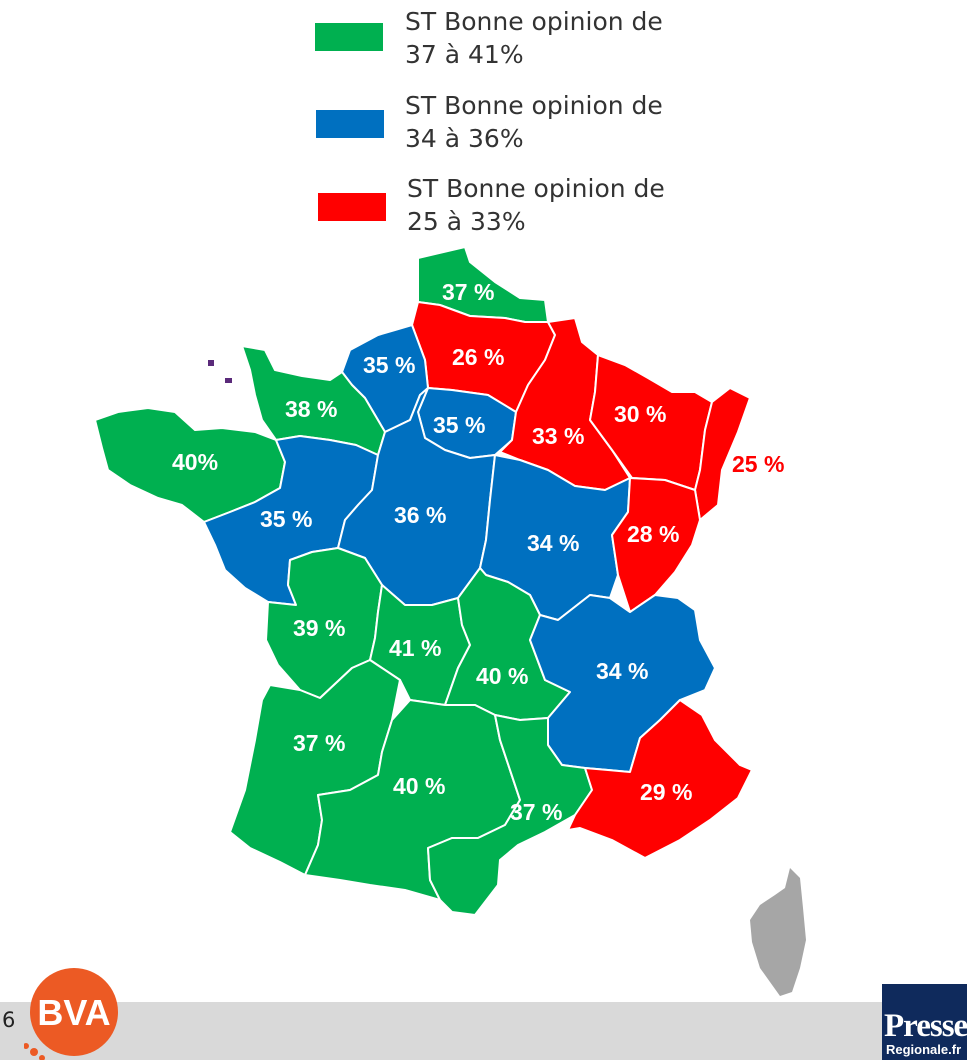  What do you see at coordinates (478, 357) in the screenshot?
I see `region-value-picardie: 26 %` at bounding box center [478, 357].